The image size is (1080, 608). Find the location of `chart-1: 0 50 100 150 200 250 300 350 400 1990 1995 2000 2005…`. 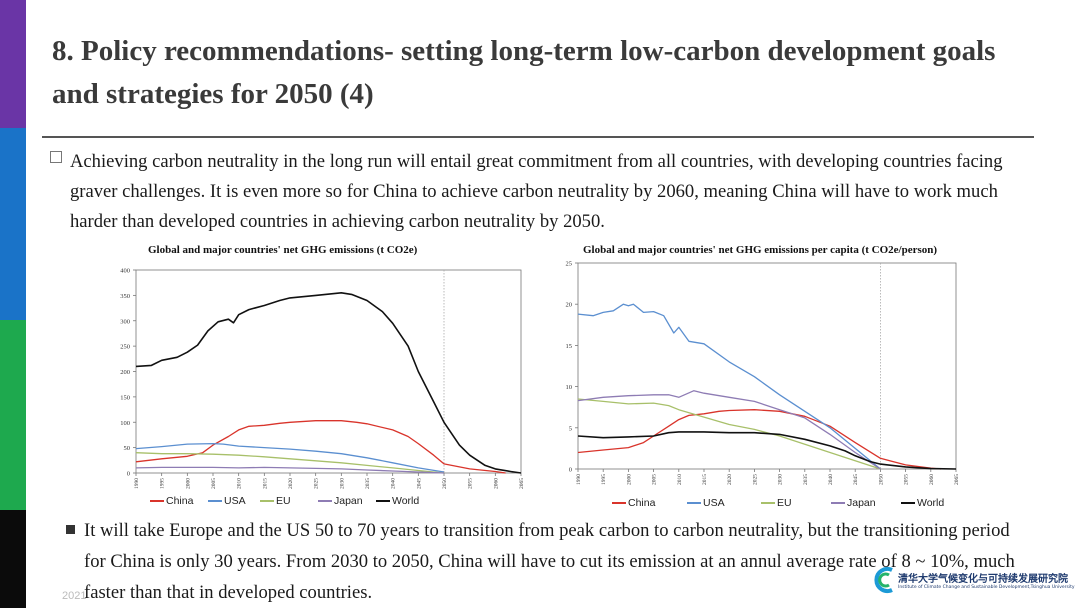

chart-1: 0 50 100 150 200 250 300 350 400 1990 1995 2000 2005… is located at coordinates (322, 379).